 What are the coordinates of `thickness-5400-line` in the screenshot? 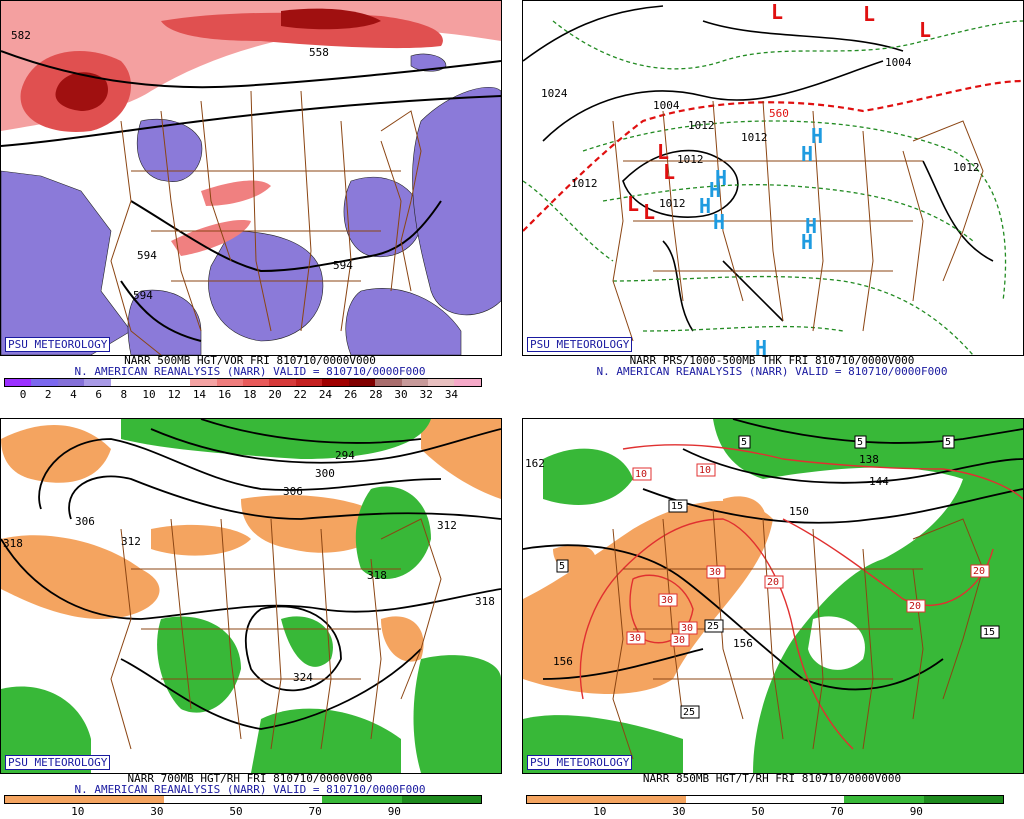 It's located at (773, 155).